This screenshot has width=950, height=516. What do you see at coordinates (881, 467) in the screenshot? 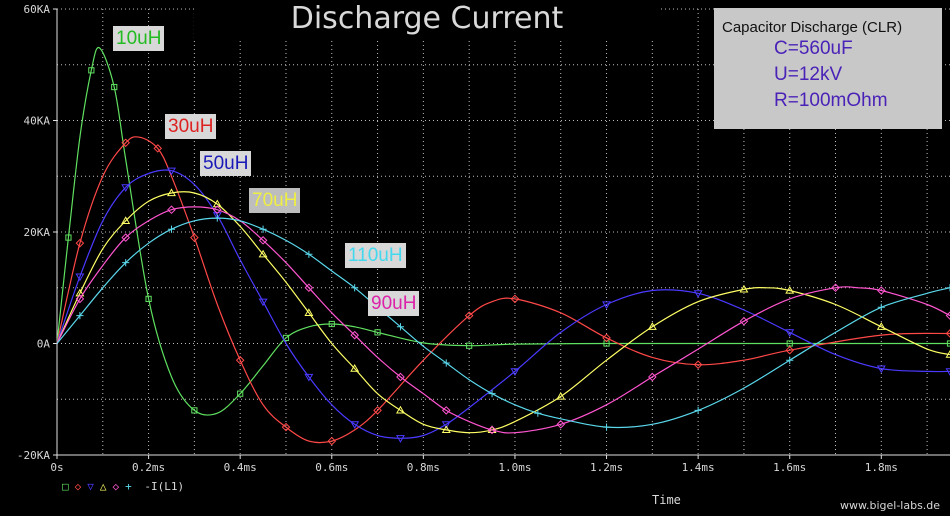
I see `x-tick-label: 1.8ms` at bounding box center [881, 467].